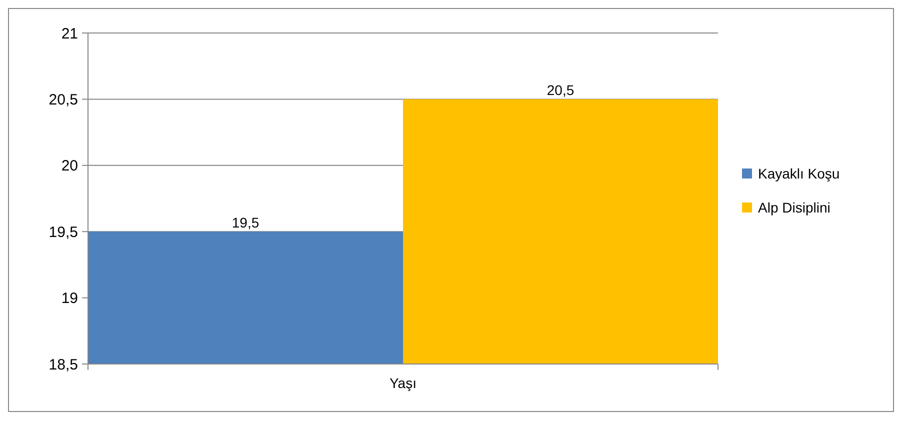 This screenshot has height=422, width=904. I want to click on data-label: 20,5, so click(560, 90).